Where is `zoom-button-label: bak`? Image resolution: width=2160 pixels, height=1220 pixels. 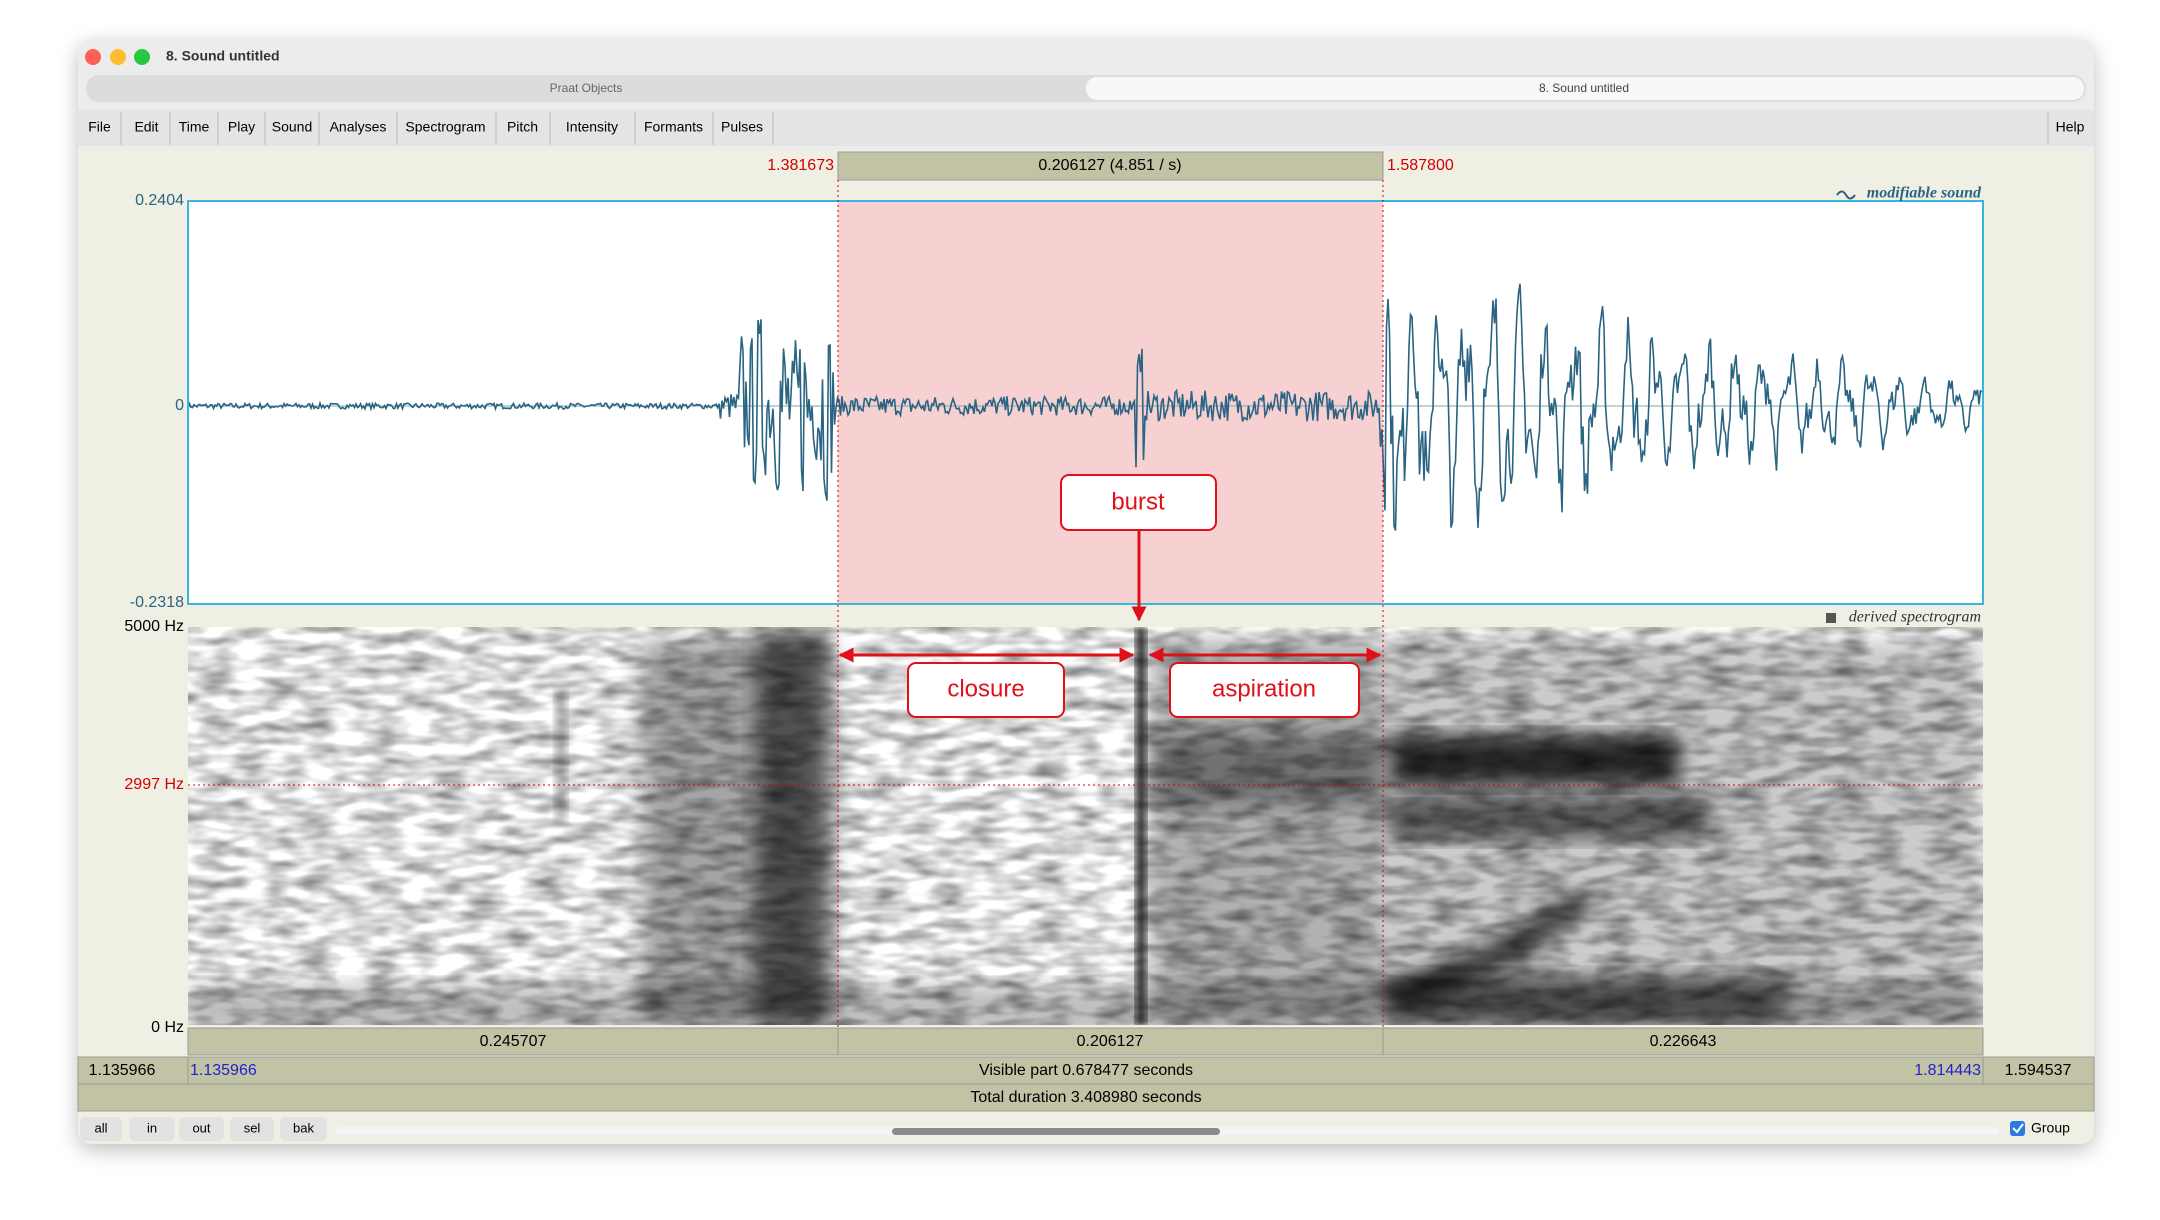 zoom-button-label: bak is located at coordinates (303, 1127).